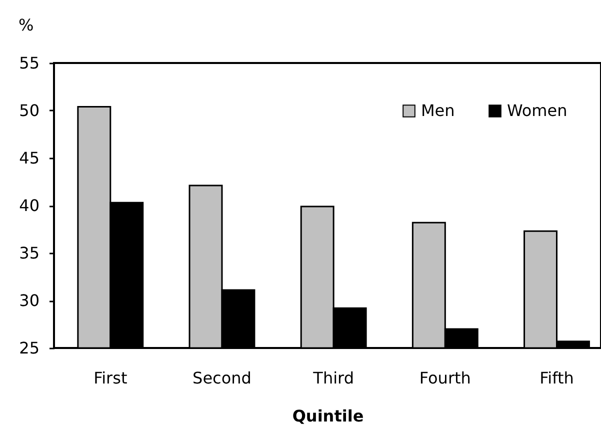 This screenshot has height=440, width=601. What do you see at coordinates (26, 25) in the screenshot?
I see `y-axis-title: %` at bounding box center [26, 25].